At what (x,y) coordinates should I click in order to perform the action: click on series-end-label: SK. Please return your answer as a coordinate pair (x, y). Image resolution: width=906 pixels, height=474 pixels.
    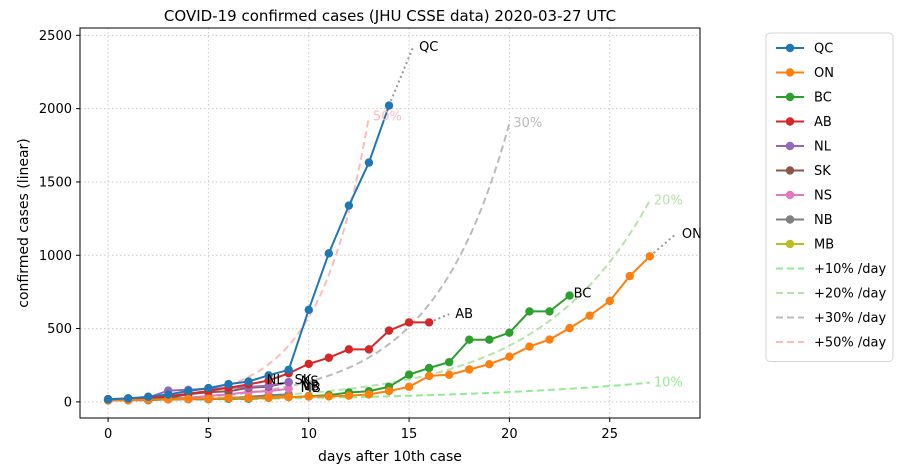
    Looking at the image, I should click on (303, 380).